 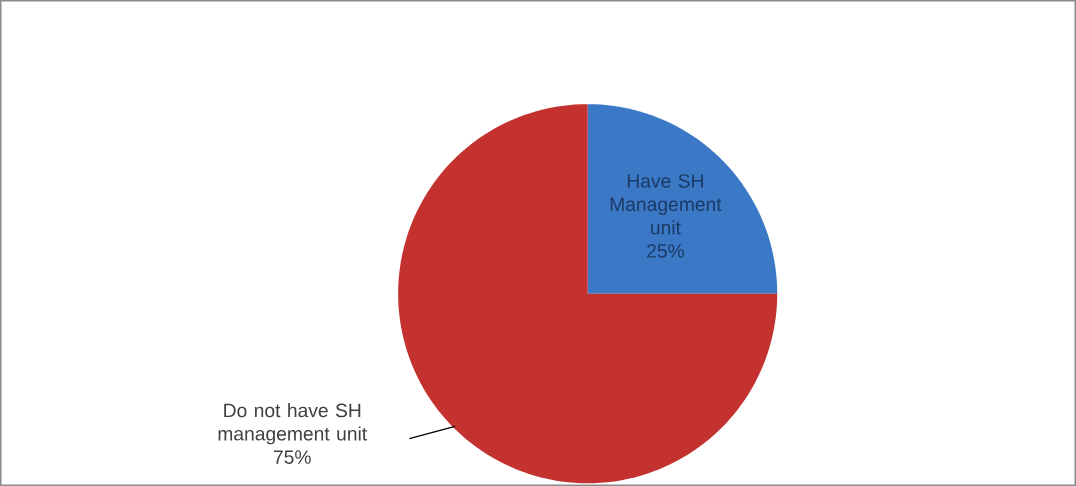 I want to click on slice-label: Do not have SH management unit, so click(x=293, y=424).